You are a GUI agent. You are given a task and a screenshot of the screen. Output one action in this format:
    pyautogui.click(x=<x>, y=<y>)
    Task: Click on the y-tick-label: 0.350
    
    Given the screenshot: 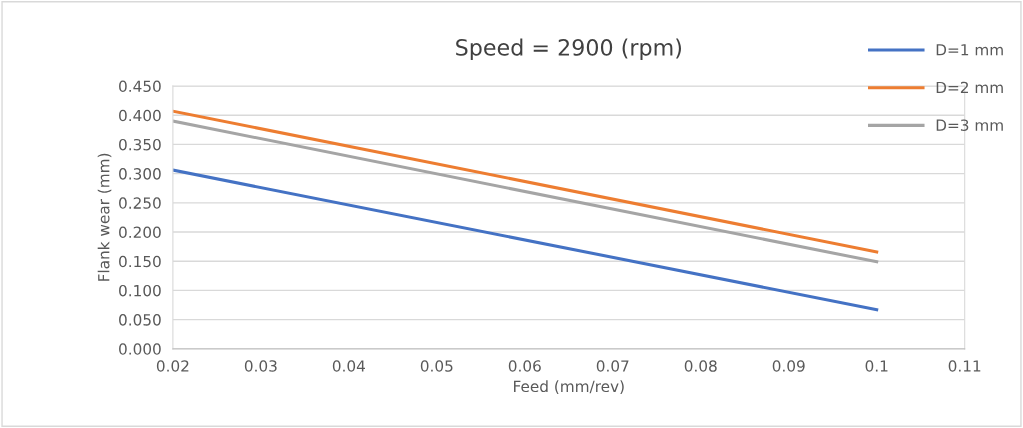 What is the action you would take?
    pyautogui.click(x=140, y=144)
    